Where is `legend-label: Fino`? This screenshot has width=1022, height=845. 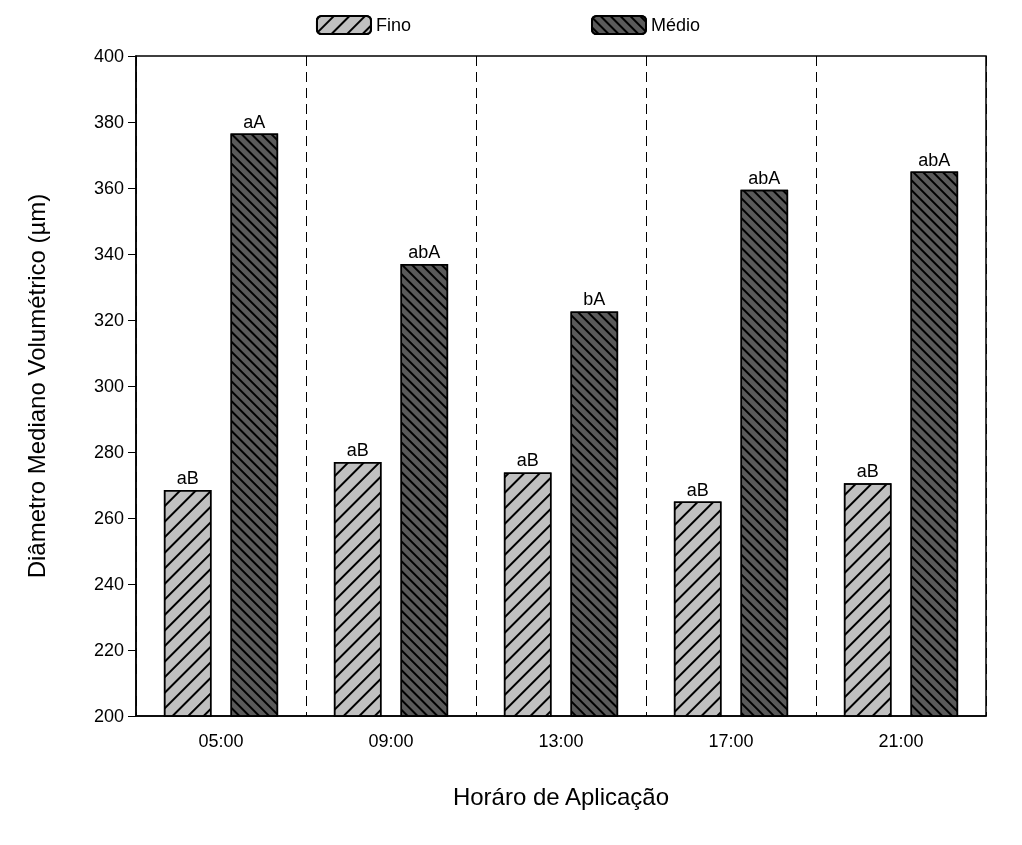 legend-label: Fino is located at coordinates (393, 25).